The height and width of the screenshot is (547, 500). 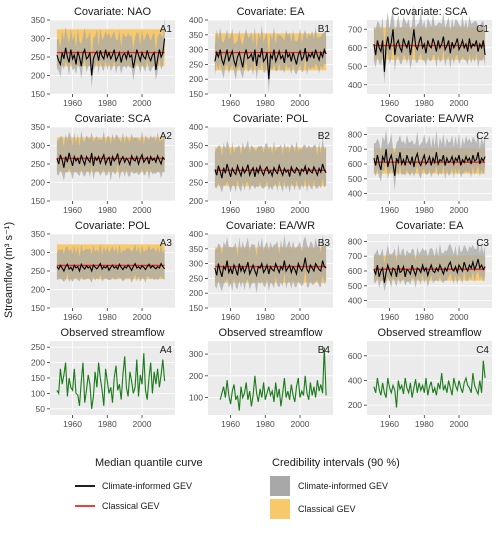 I want to click on panel-title: Covariate: EA, so click(x=271, y=12).